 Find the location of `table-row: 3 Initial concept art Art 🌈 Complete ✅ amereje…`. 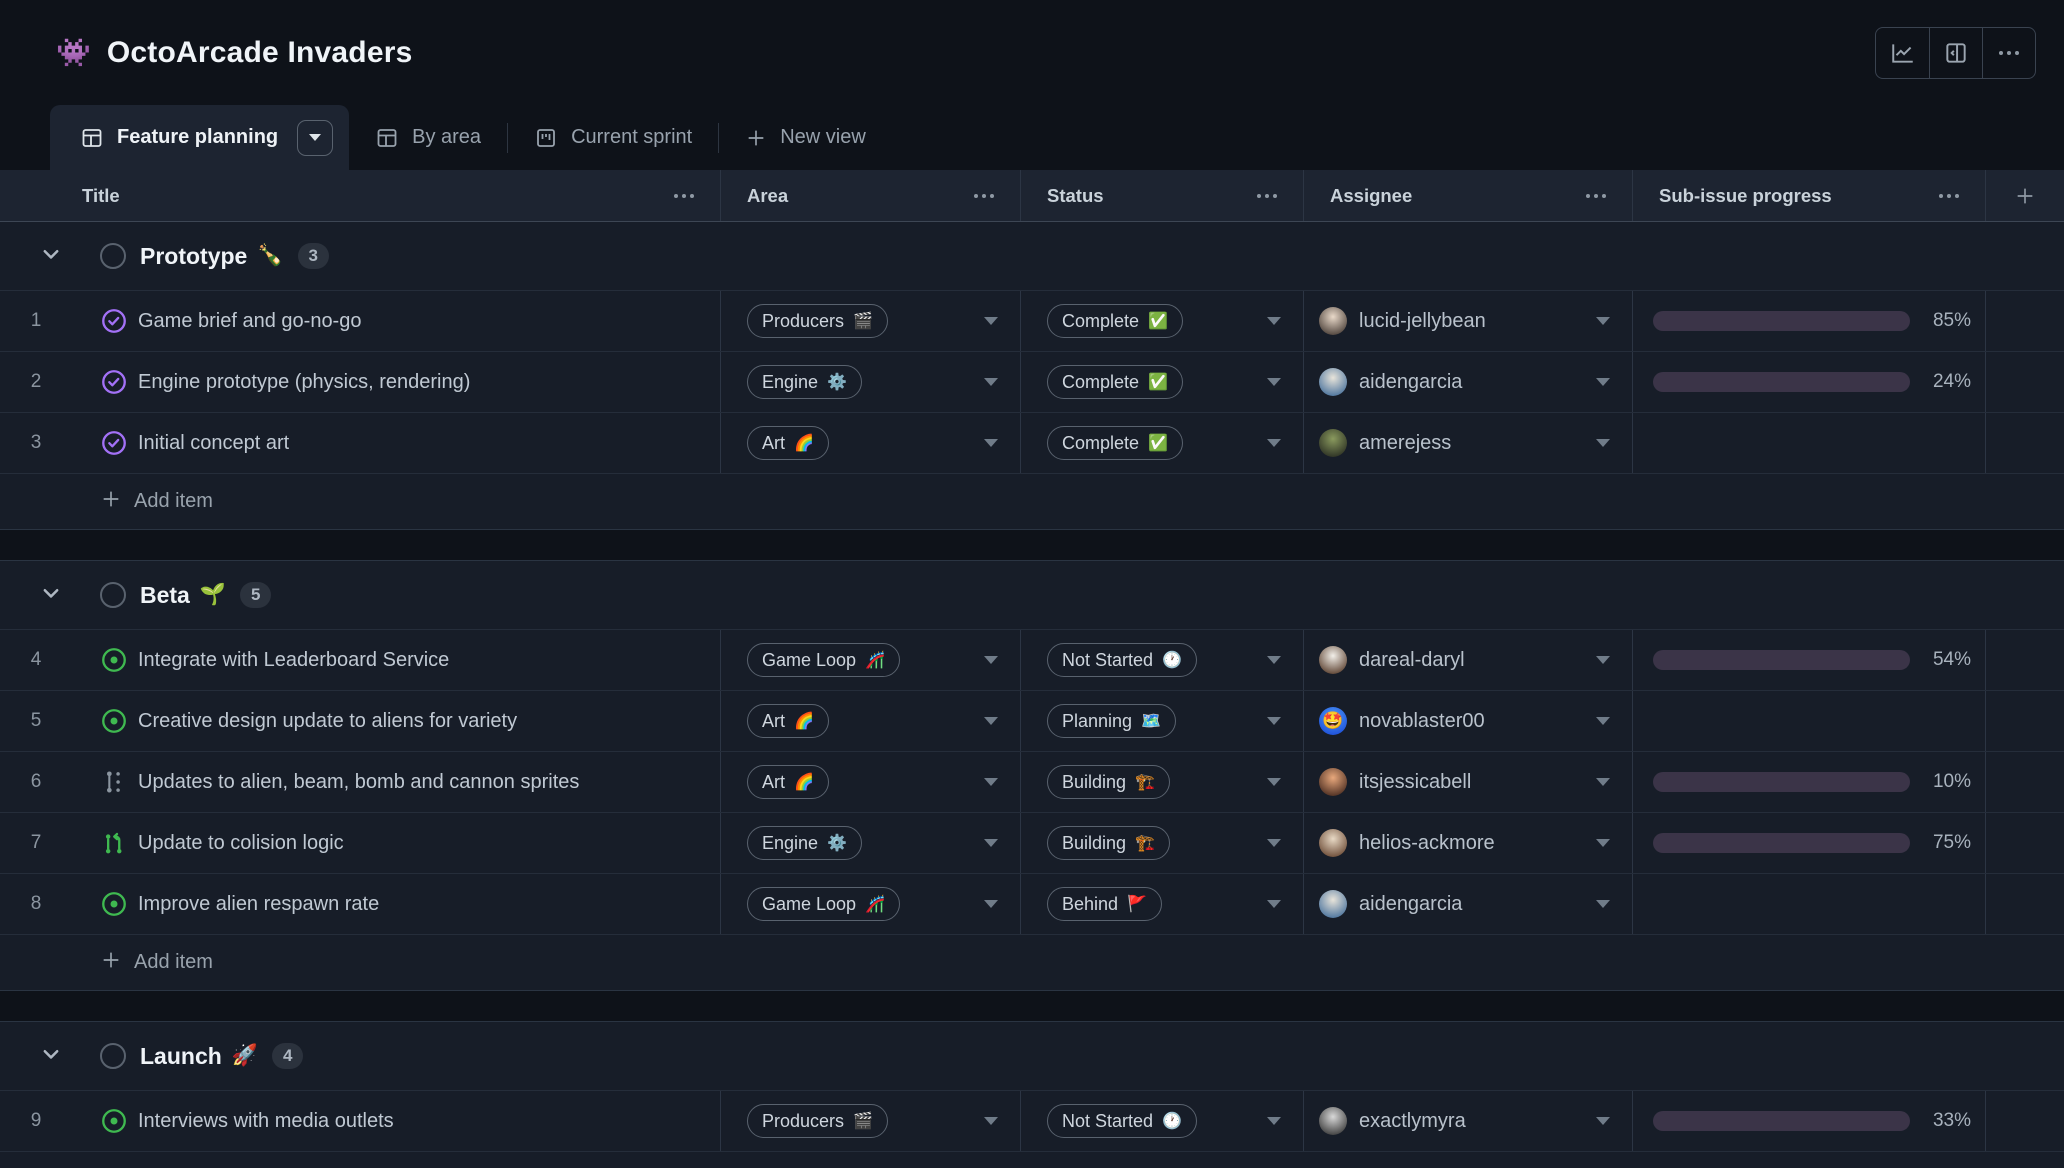

table-row: 3 Initial concept art Art 🌈 Complete ✅ amereje… is located at coordinates (1032, 442).